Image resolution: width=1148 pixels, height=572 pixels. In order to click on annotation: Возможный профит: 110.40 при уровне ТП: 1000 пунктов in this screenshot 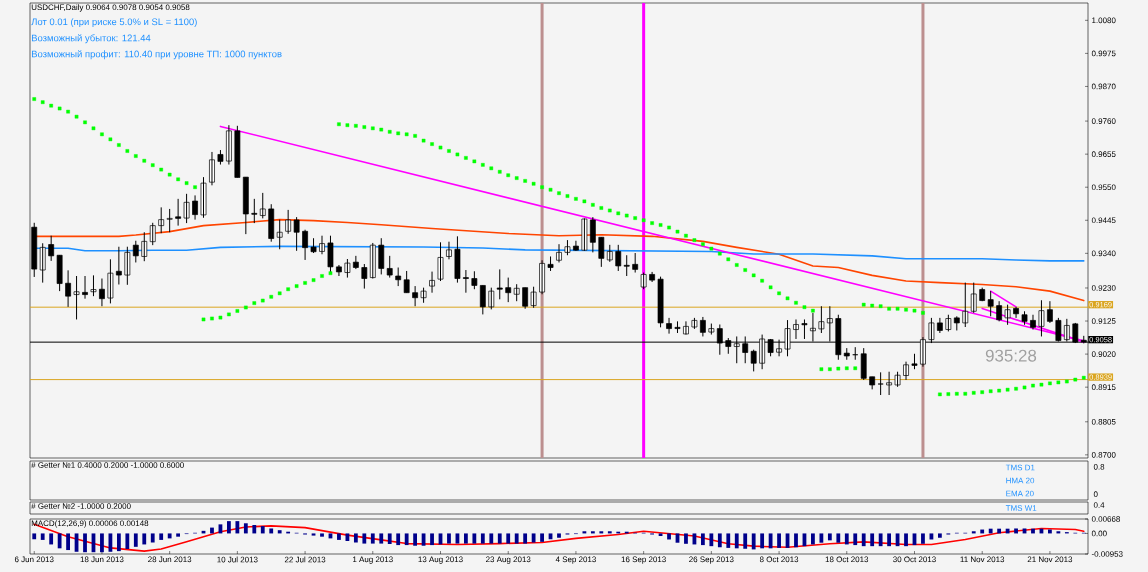, I will do `click(156, 55)`.